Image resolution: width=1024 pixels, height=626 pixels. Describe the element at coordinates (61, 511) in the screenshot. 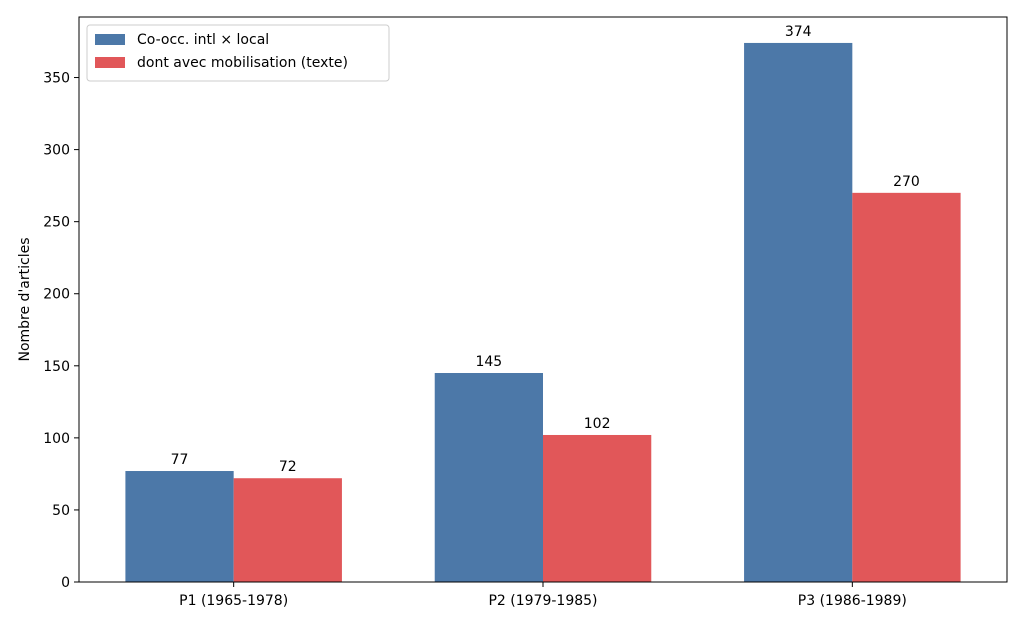

I see `y-tick-label: 50` at that location.